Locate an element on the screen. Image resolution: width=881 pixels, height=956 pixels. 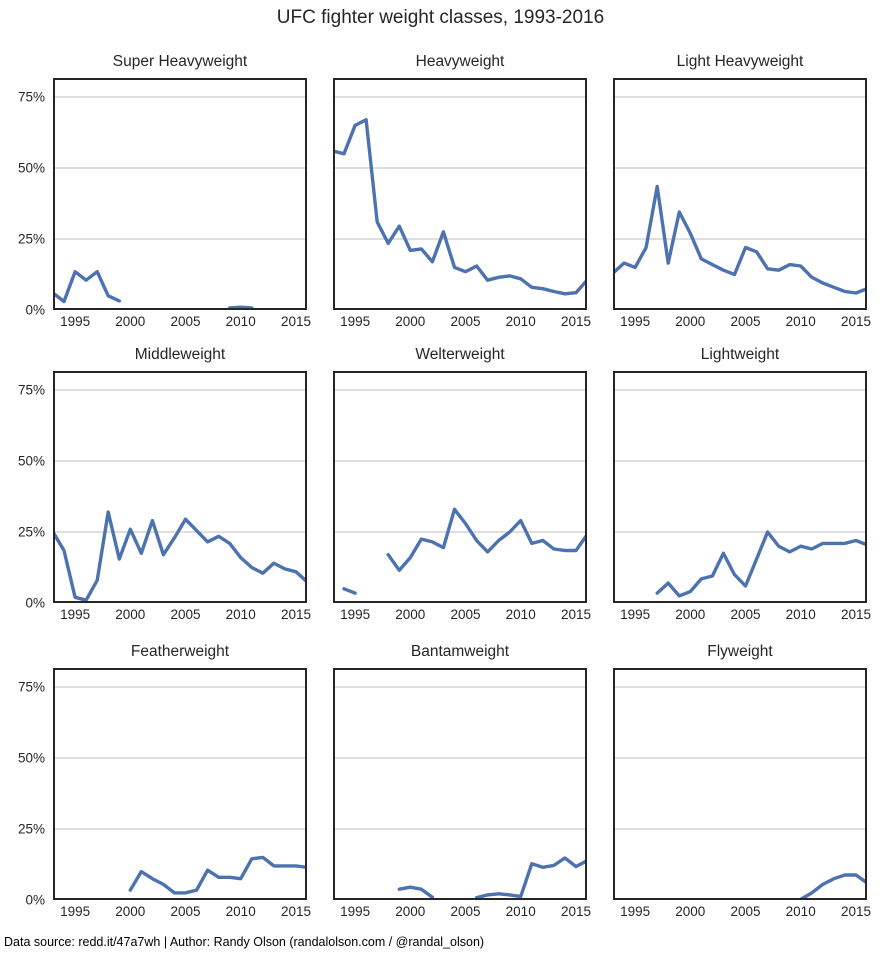
figure-title: UFC fighter weight classes, 1993-2016 is located at coordinates (440, 17).